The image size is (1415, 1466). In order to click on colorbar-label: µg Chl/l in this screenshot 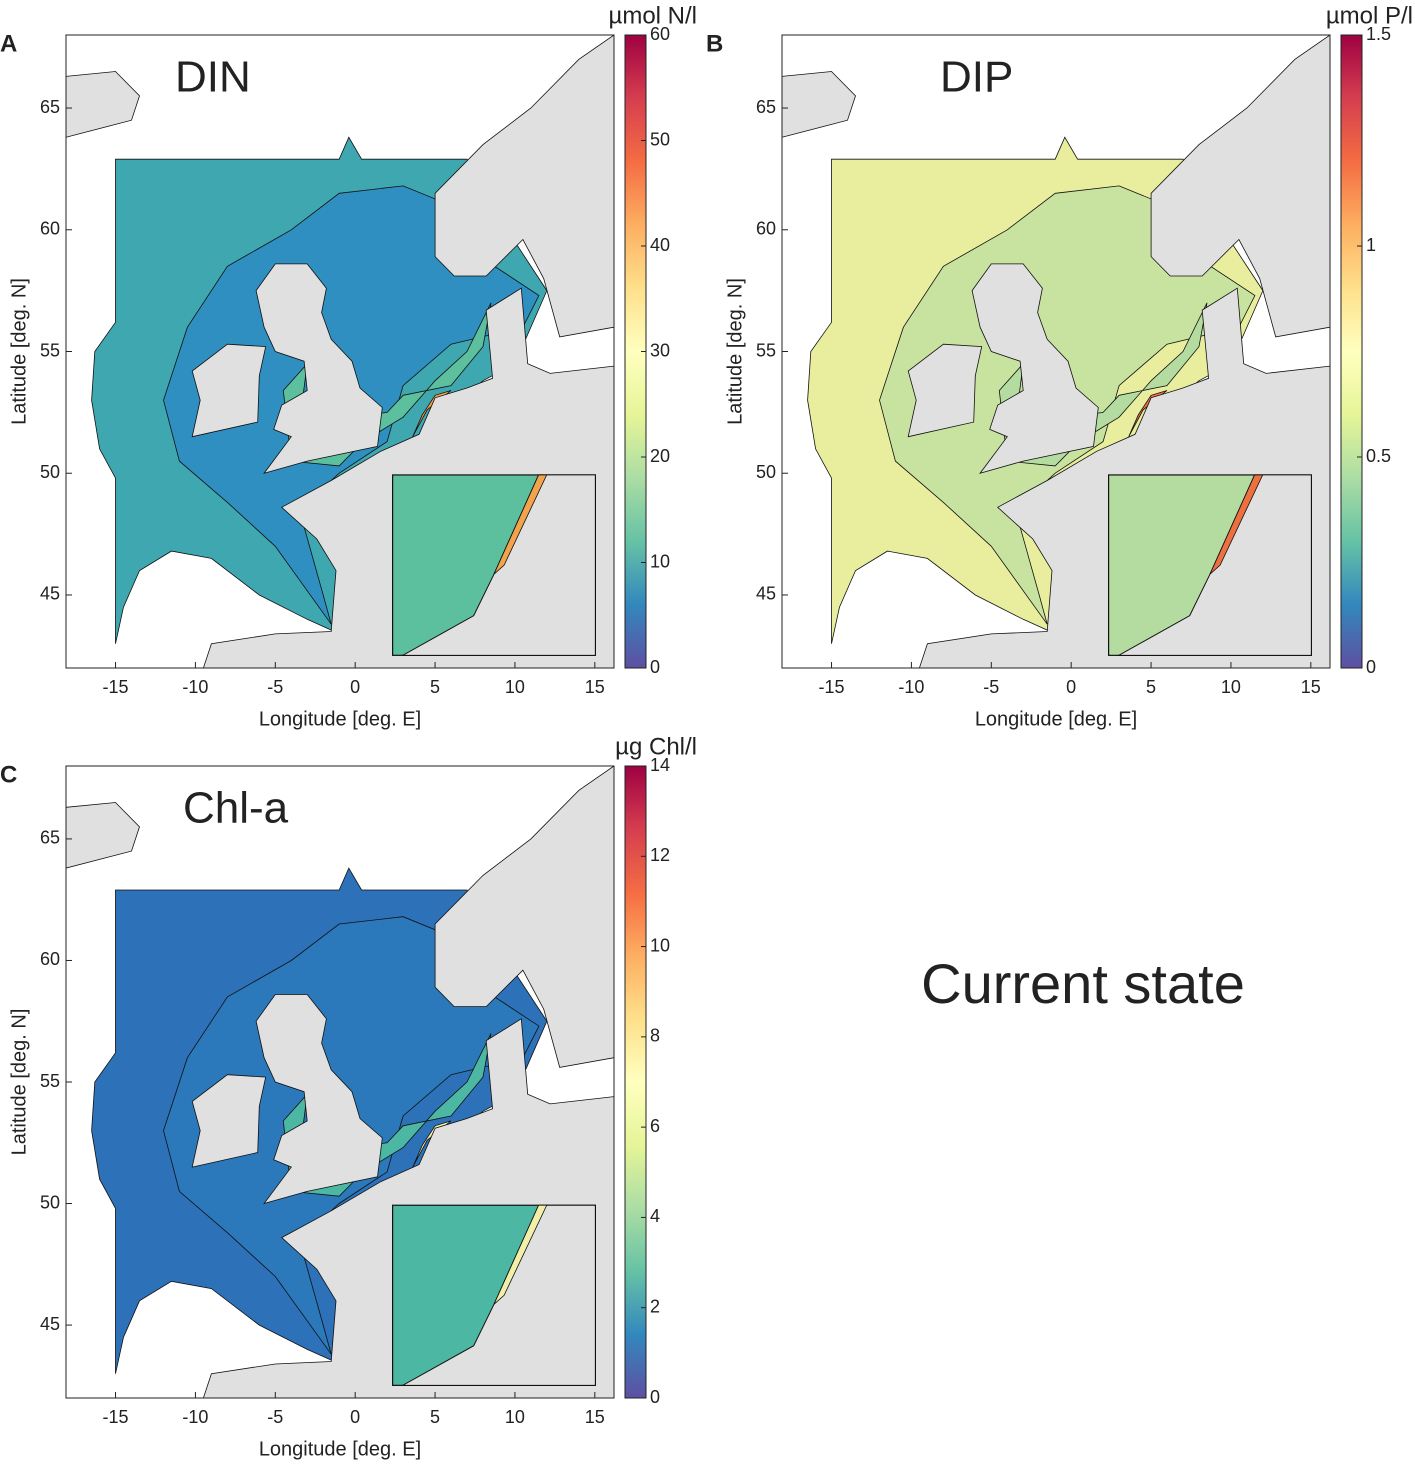, I will do `click(656, 746)`.